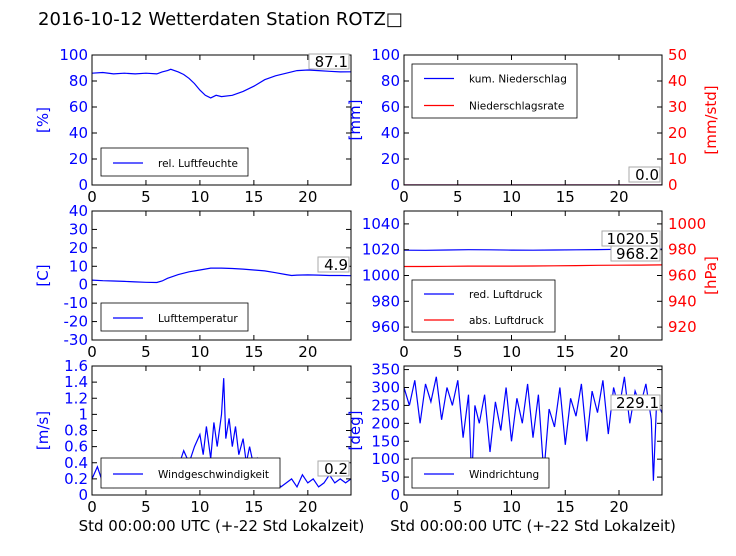 The width and height of the screenshot is (736, 556). What do you see at coordinates (253, 507) in the screenshot?
I see `x-tick-label-wind_speed-15: 15` at bounding box center [253, 507].